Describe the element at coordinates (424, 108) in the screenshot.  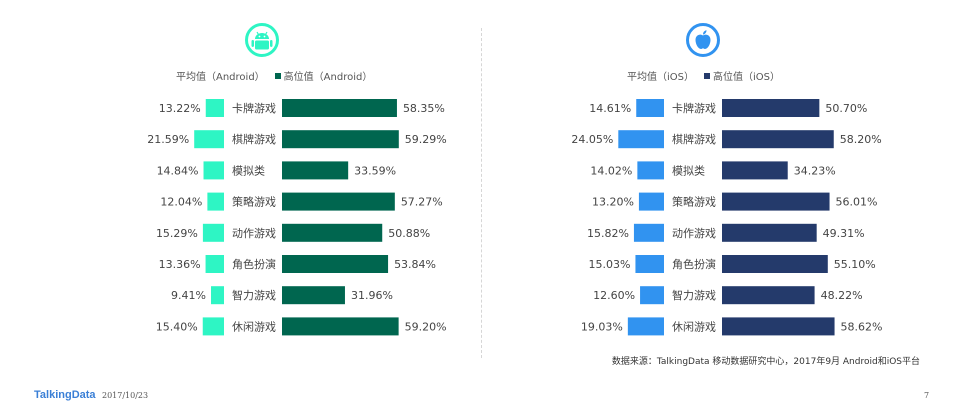
I see `android-high-label-0: 58.35%` at that location.